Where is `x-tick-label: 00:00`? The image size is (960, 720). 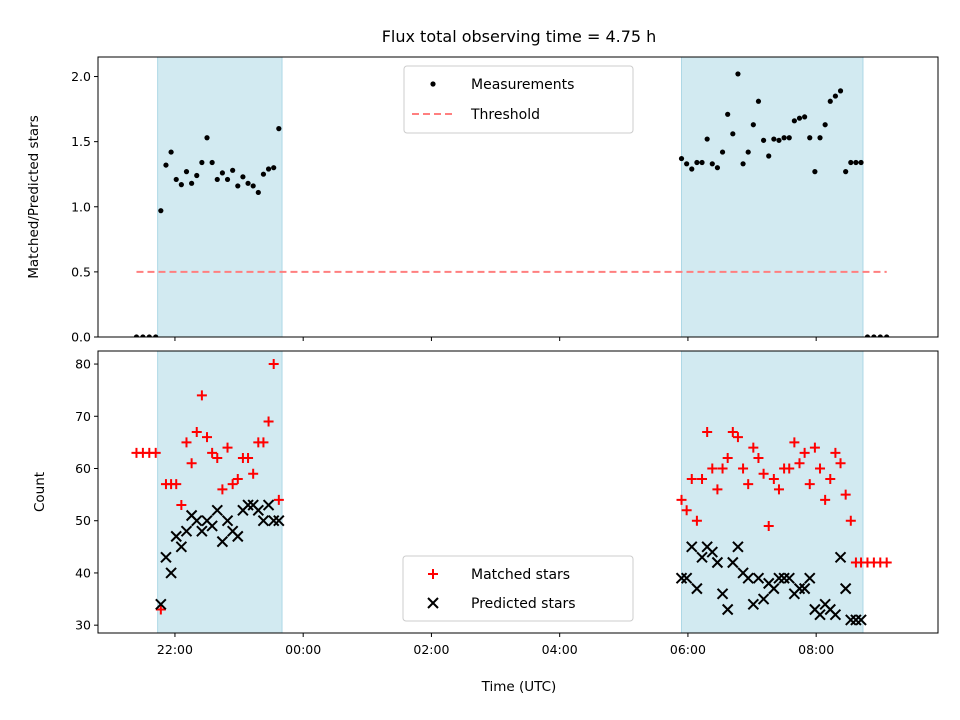
x-tick-label: 00:00 is located at coordinates (303, 649).